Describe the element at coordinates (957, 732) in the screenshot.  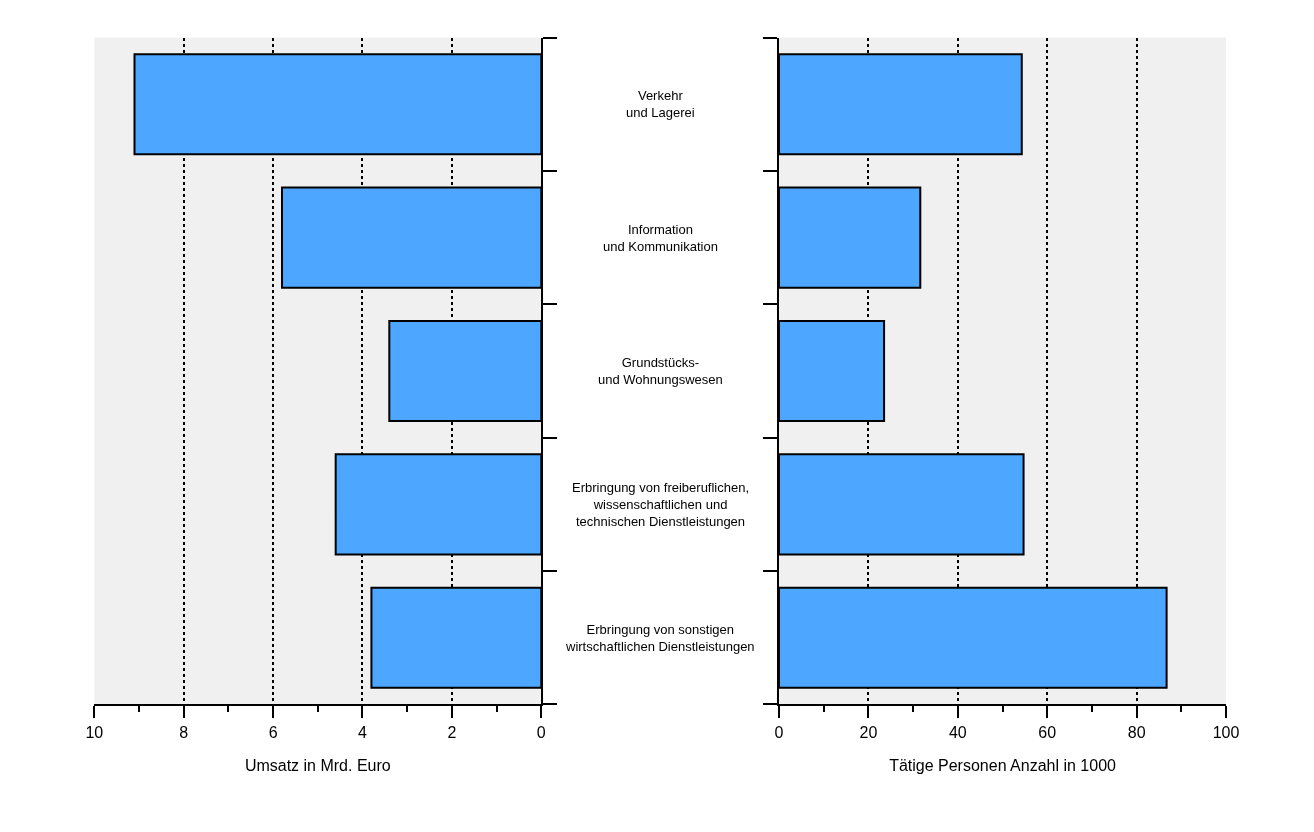
I see `x-tick-label: 40` at that location.